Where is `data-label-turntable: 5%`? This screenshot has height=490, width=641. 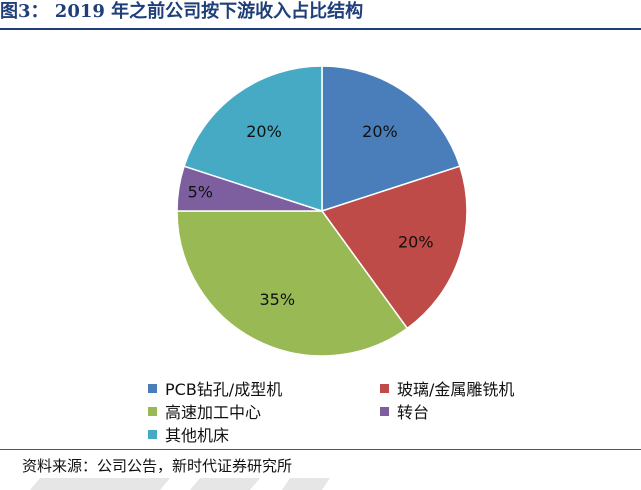 data-label-turntable: 5% is located at coordinates (200, 192).